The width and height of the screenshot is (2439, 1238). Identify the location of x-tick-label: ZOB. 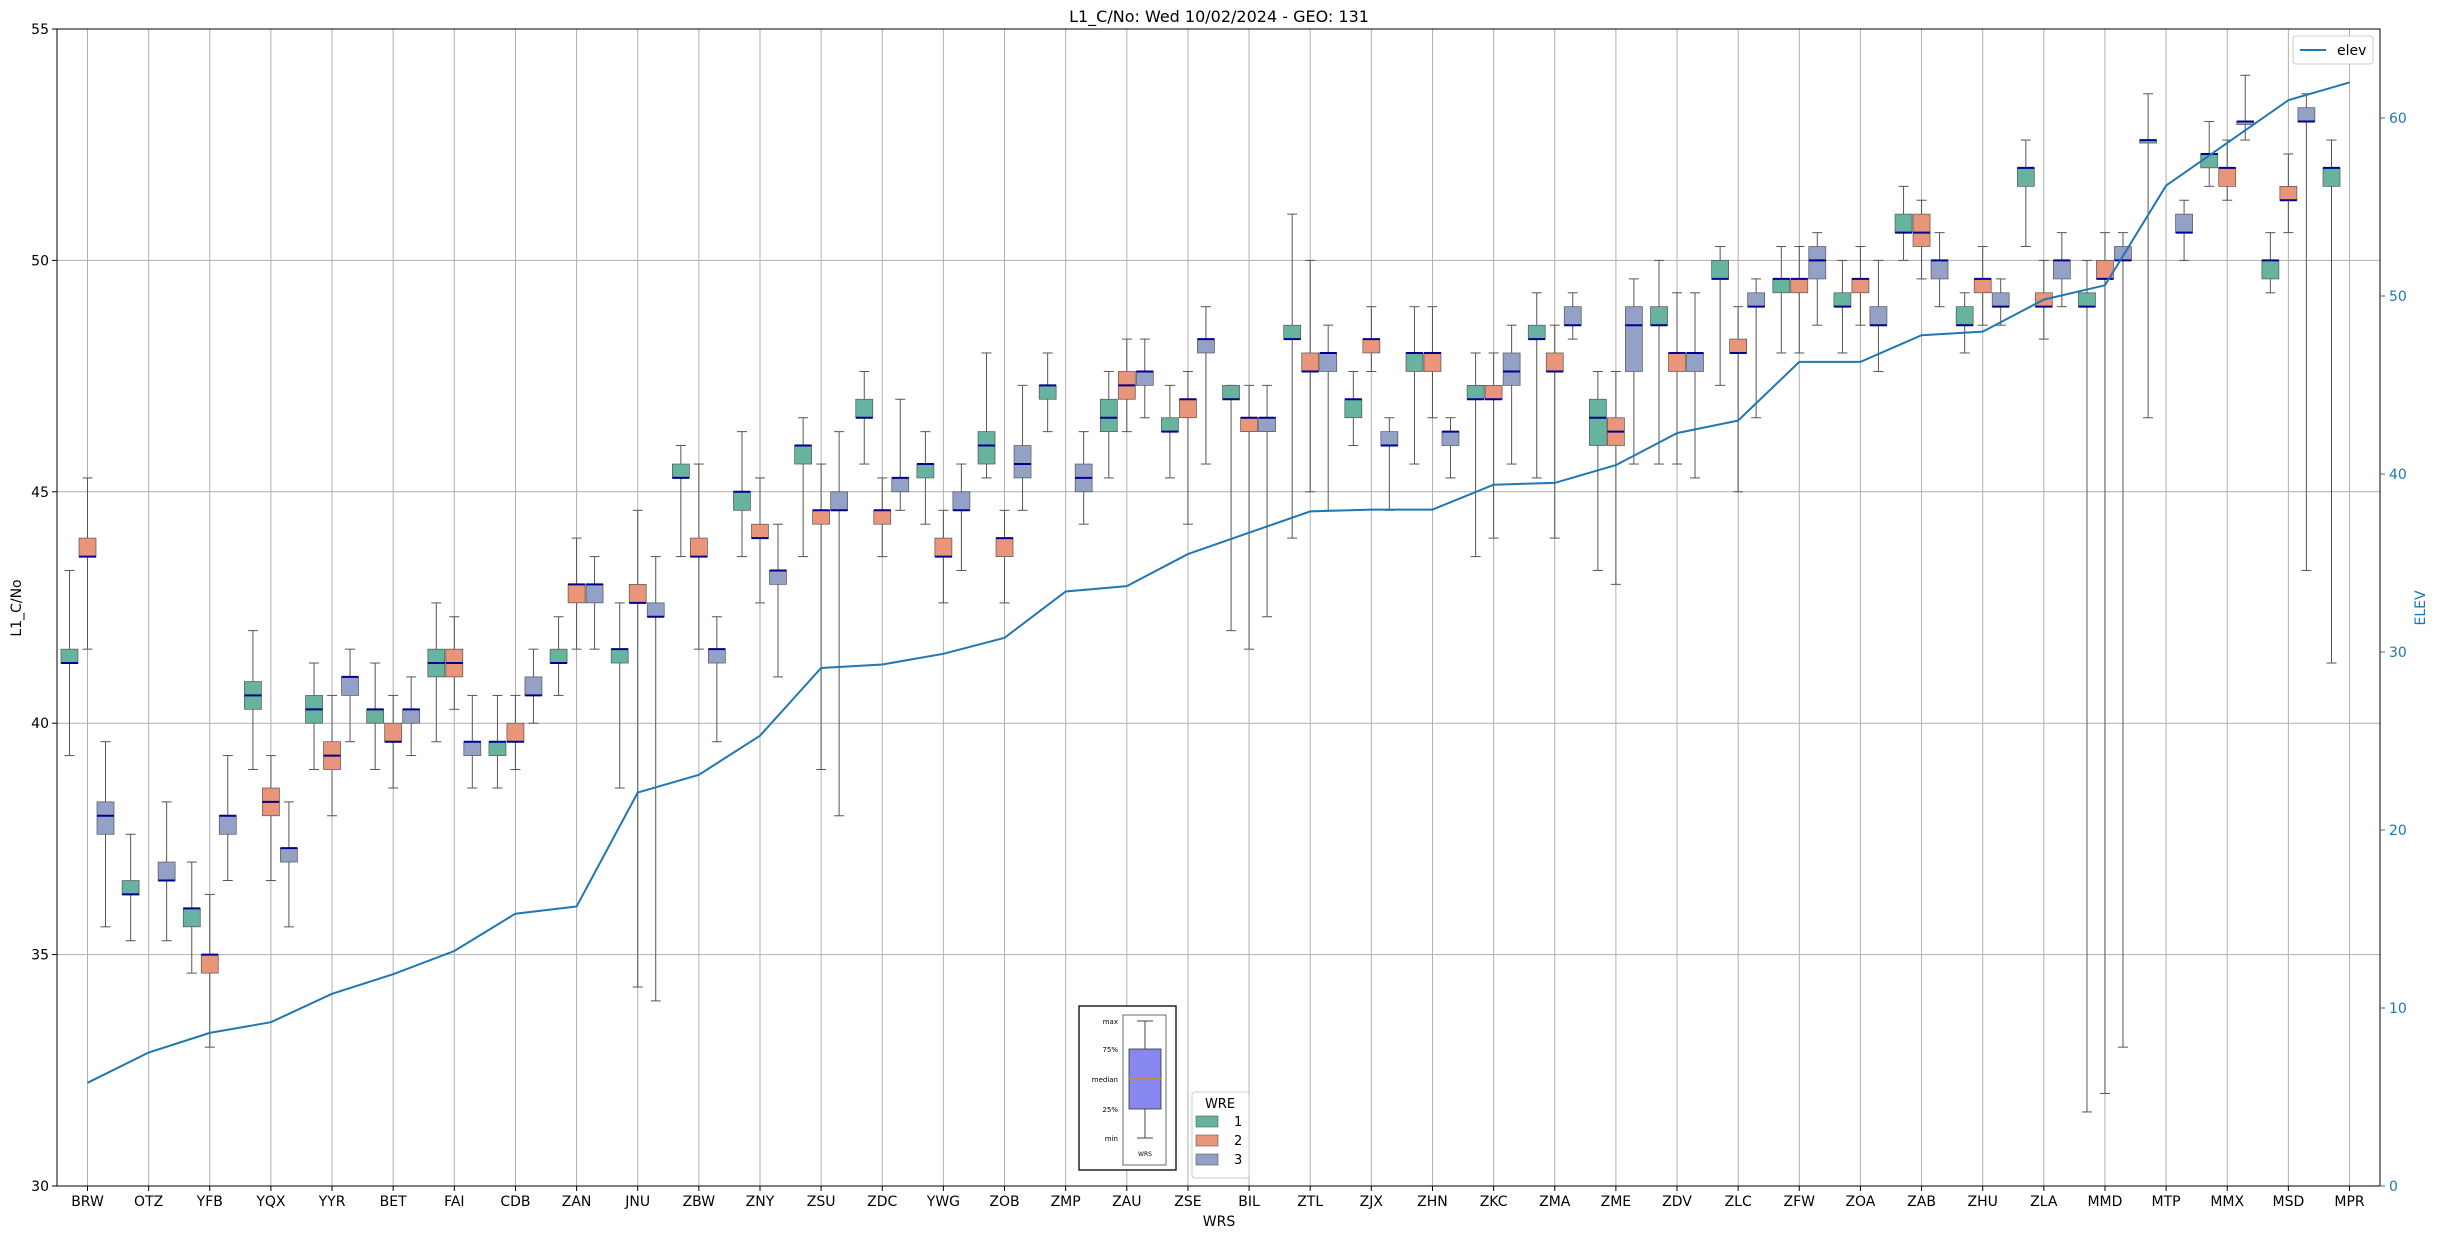
(1004, 1202).